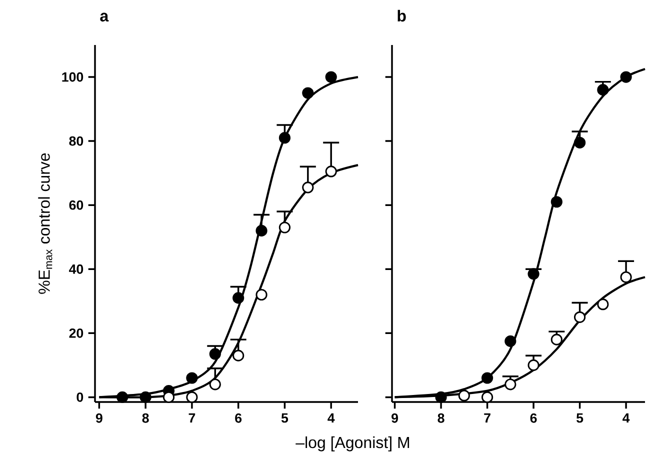 Image resolution: width=649 pixels, height=465 pixels. Describe the element at coordinates (104, 17) in the screenshot. I see `chart-title: a` at that location.